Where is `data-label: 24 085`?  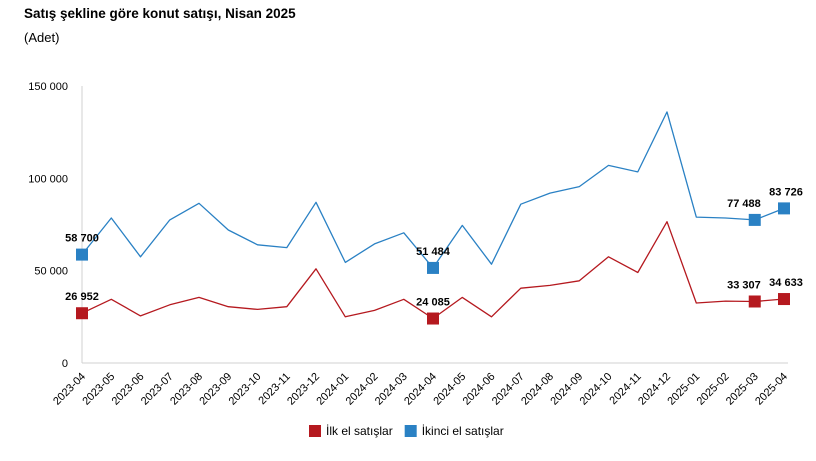 data-label: 24 085 is located at coordinates (433, 303).